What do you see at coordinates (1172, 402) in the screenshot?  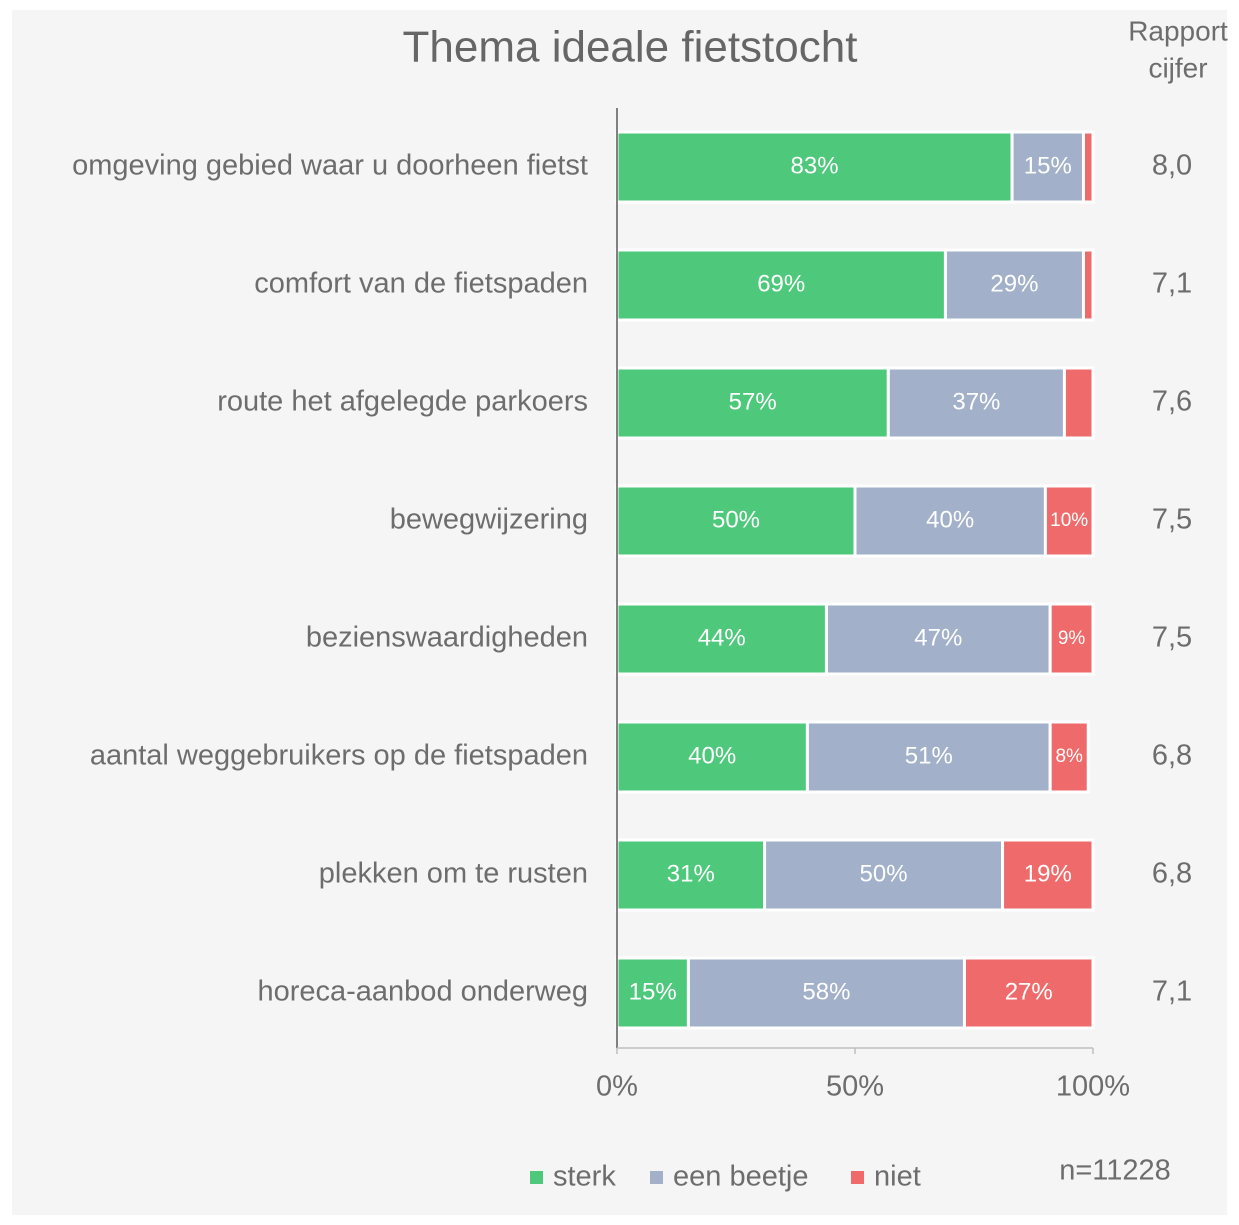 I see `side-column-value: 7,6` at bounding box center [1172, 402].